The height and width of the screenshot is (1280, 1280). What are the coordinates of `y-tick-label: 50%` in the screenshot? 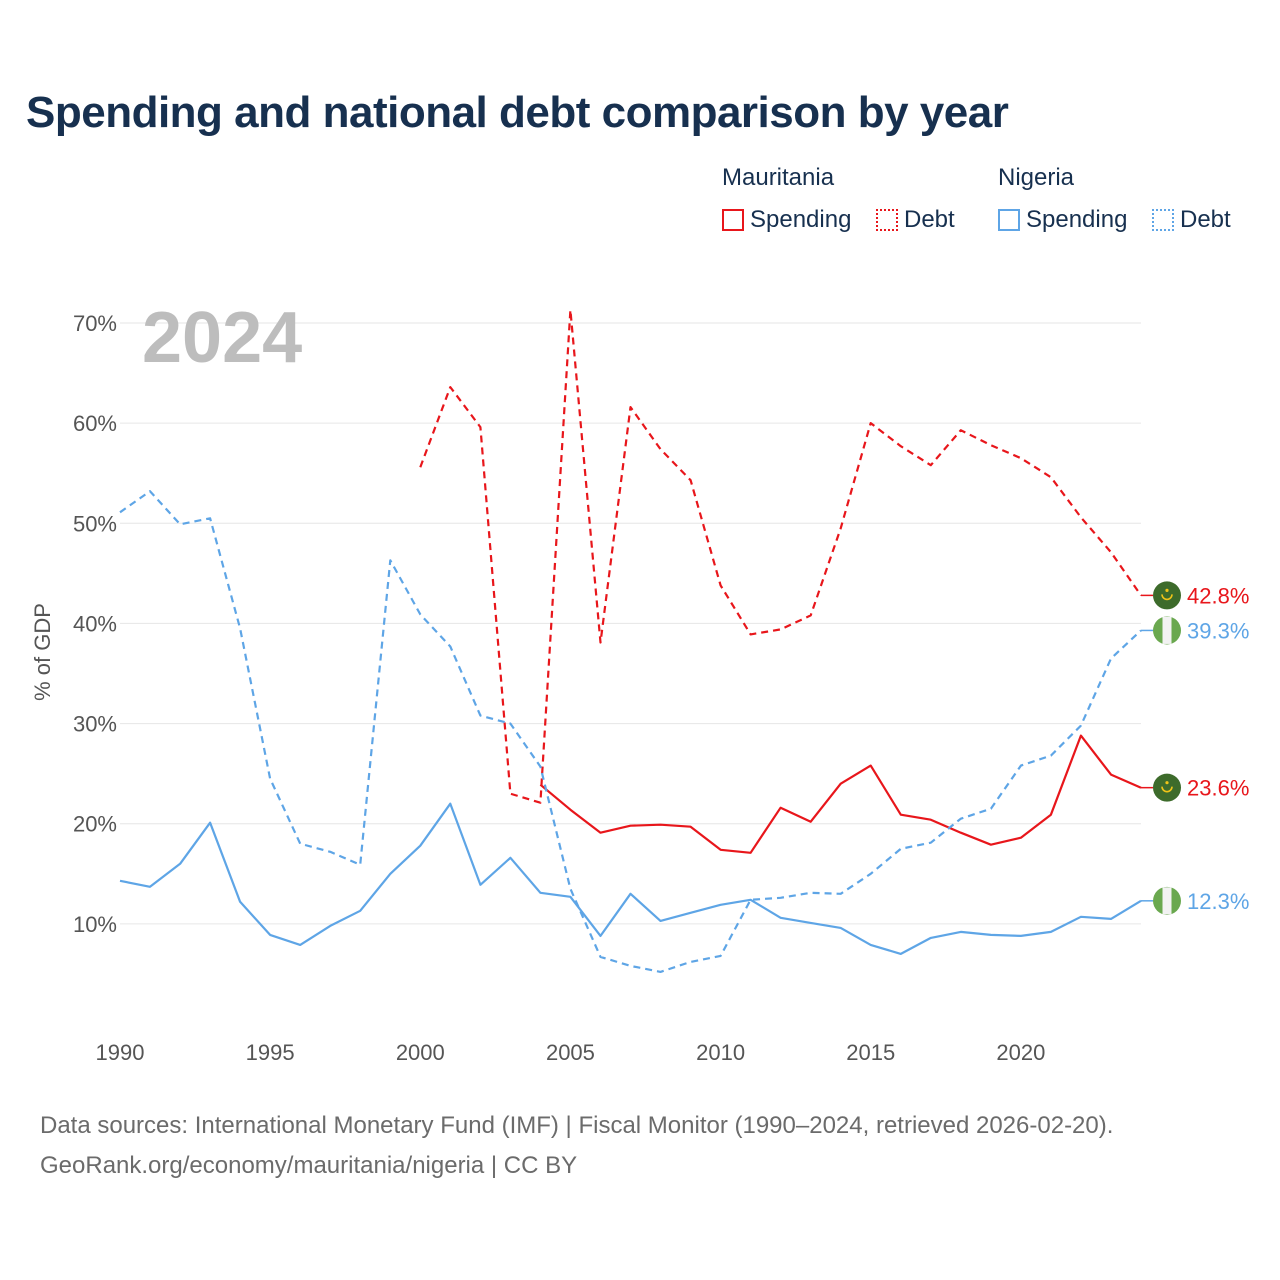 It's located at (95, 523).